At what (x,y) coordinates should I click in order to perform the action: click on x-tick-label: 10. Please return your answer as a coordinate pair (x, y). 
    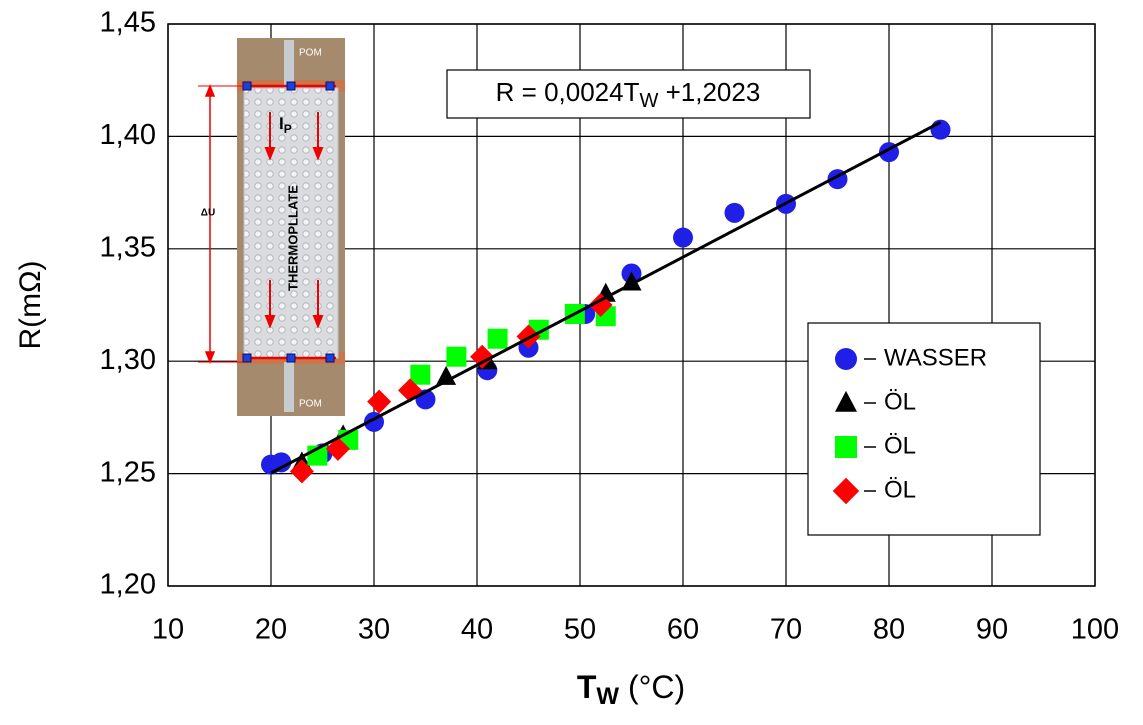
    Looking at the image, I should click on (168, 630).